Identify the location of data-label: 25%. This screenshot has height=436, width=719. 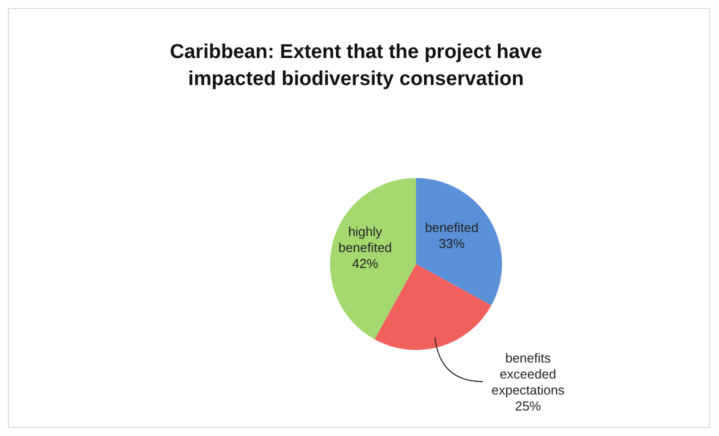
(528, 406).